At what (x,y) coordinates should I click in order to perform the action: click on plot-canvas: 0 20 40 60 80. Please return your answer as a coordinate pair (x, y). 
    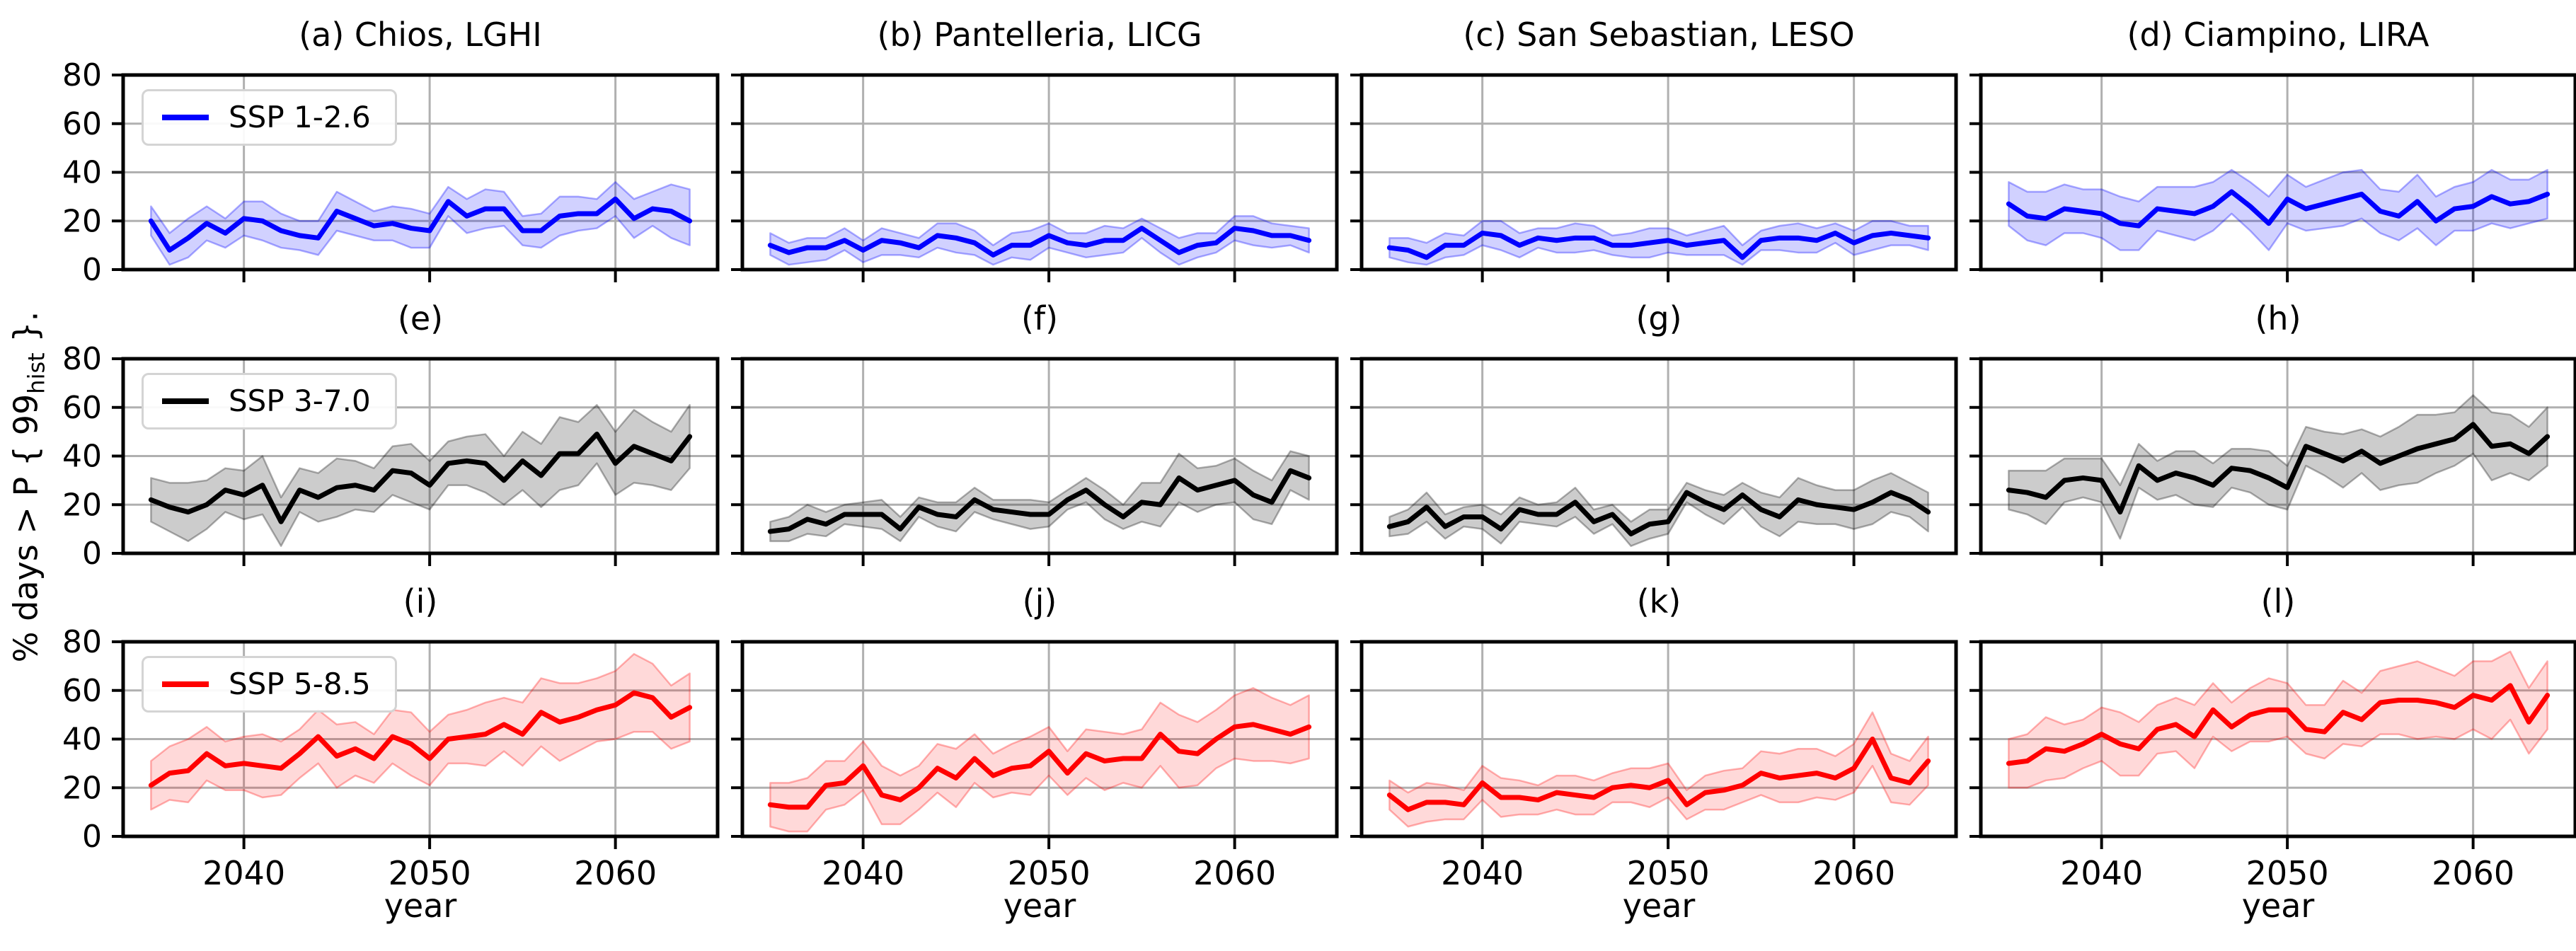
    Looking at the image, I should click on (391, 456).